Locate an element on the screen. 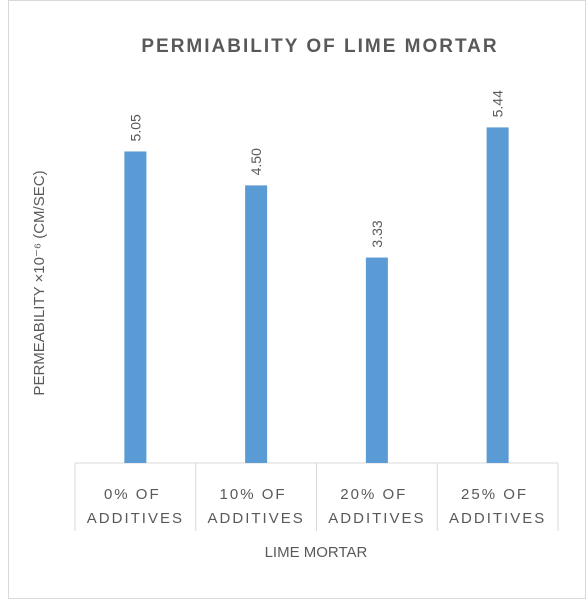 The height and width of the screenshot is (599, 586). x-tick-label: 10% OF ADDITIVES is located at coordinates (256, 506).